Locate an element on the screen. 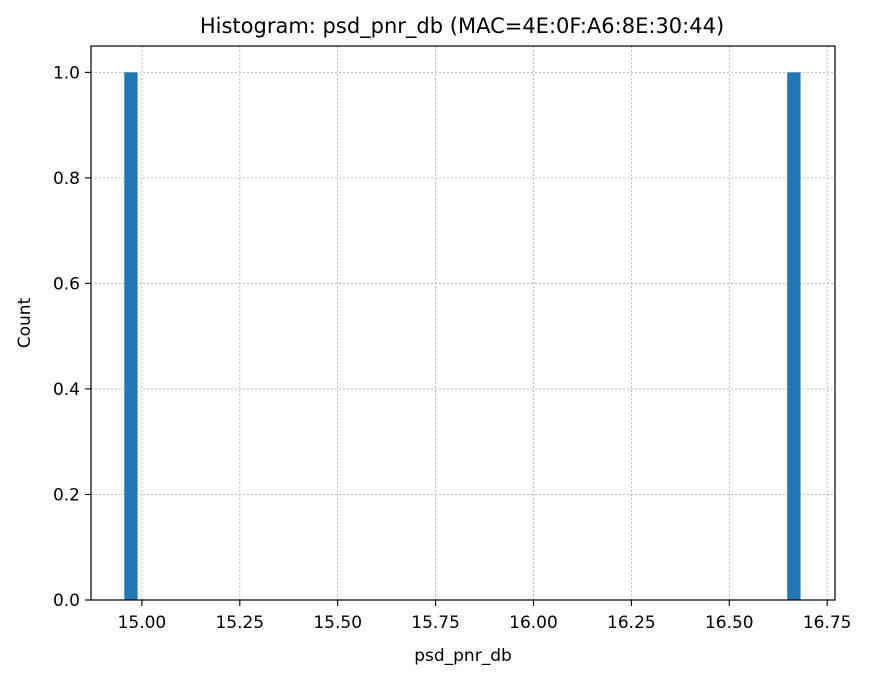  y-tick-label: 1.0 is located at coordinates (66, 73).